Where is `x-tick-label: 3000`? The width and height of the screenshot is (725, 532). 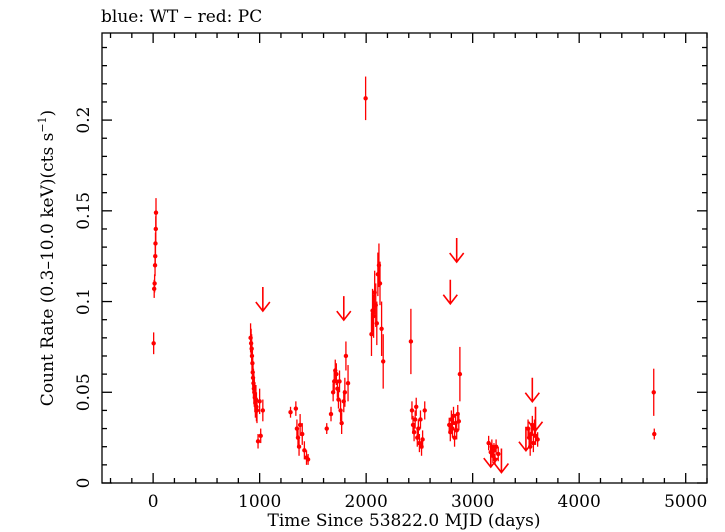 x-tick-label: 3000 is located at coordinates (472, 502).